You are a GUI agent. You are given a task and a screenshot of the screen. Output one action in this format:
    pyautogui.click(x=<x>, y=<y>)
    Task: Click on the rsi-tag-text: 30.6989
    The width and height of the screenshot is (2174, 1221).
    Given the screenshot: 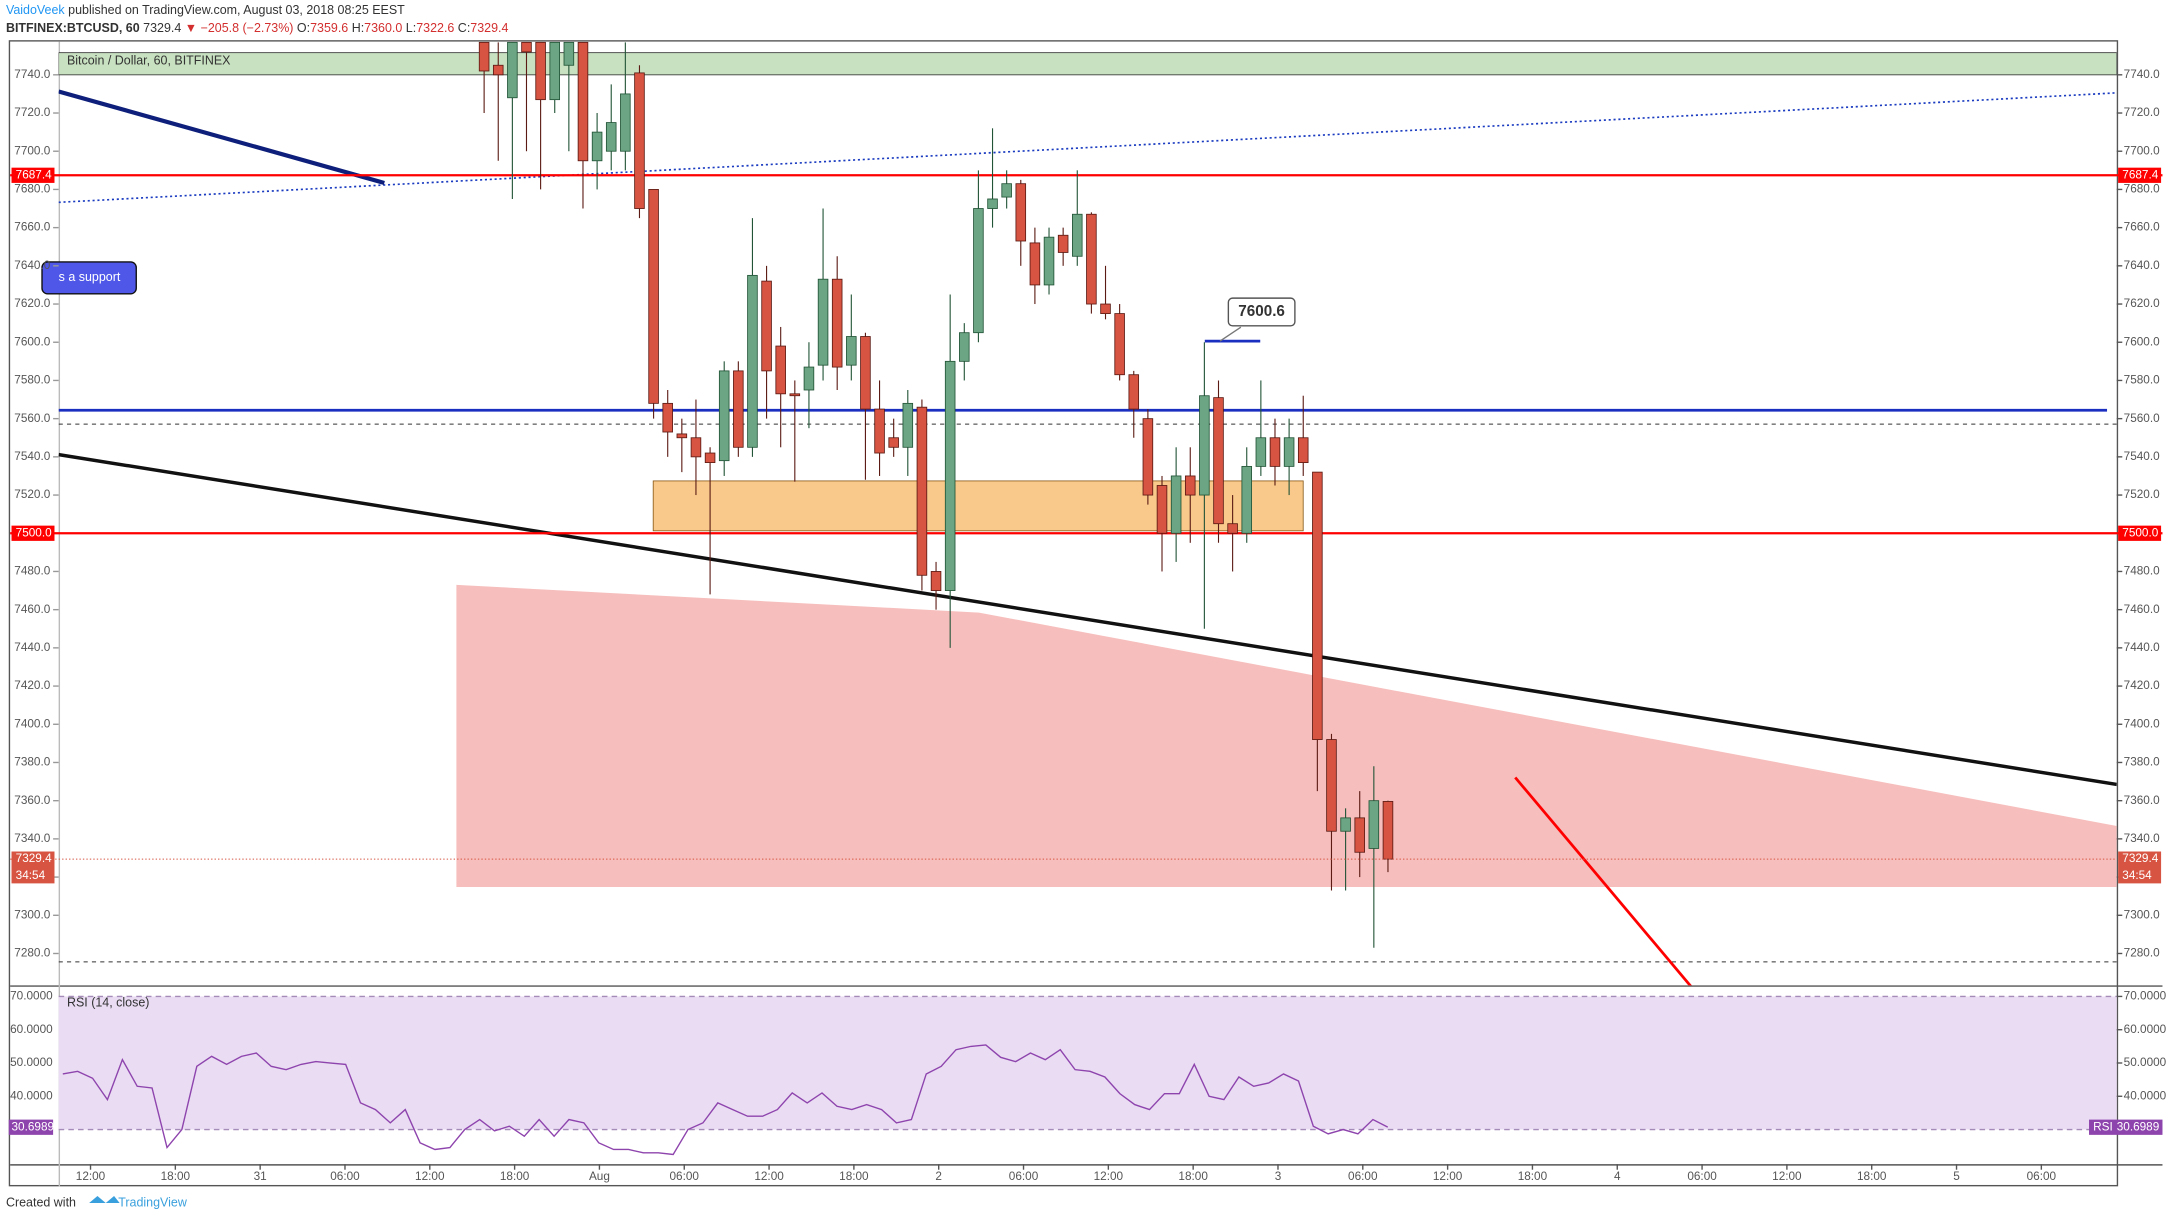 What is the action you would take?
    pyautogui.click(x=33, y=1126)
    